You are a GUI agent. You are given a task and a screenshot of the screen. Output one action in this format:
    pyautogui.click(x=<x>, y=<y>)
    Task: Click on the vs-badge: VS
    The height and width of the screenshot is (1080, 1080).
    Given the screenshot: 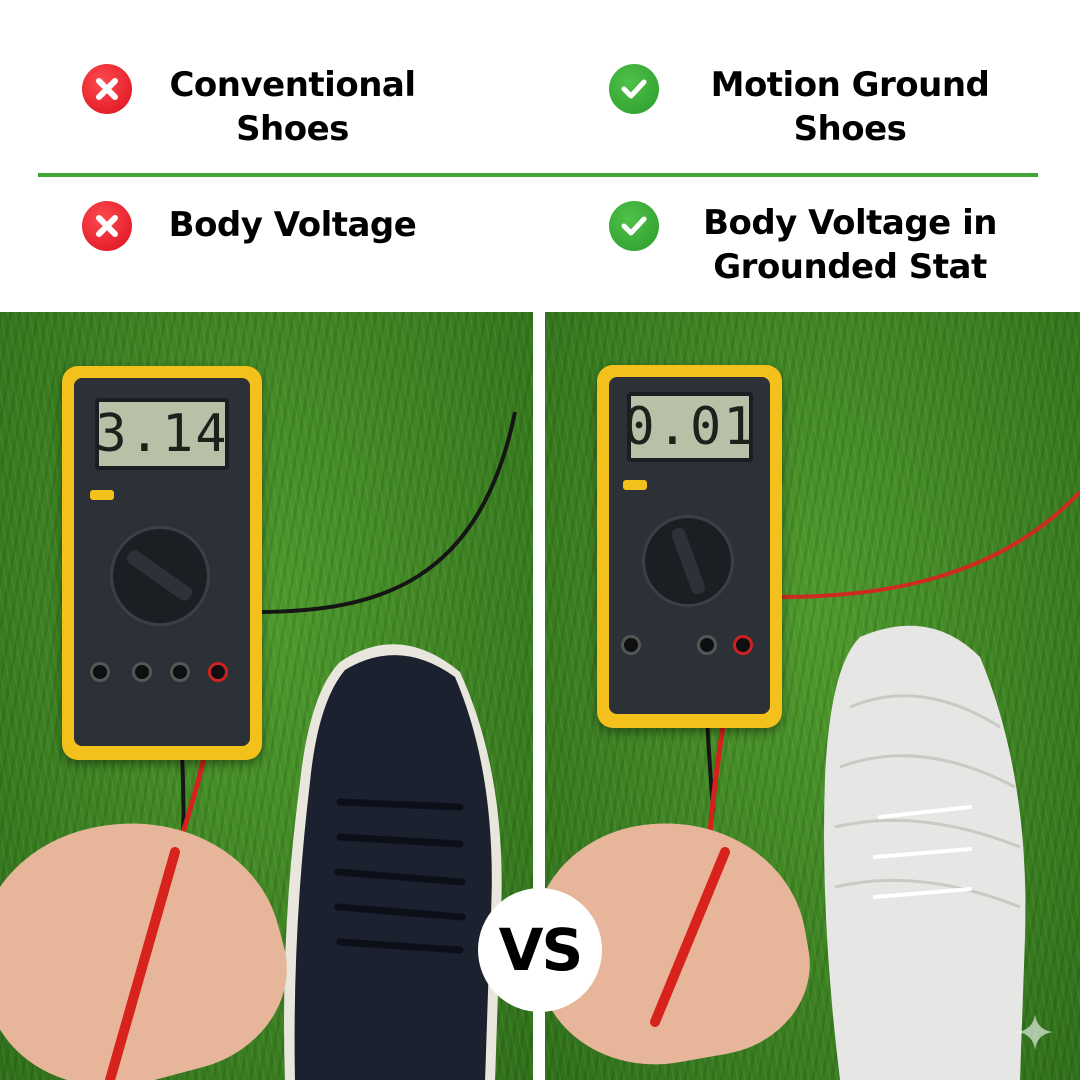 What is the action you would take?
    pyautogui.click(x=540, y=950)
    